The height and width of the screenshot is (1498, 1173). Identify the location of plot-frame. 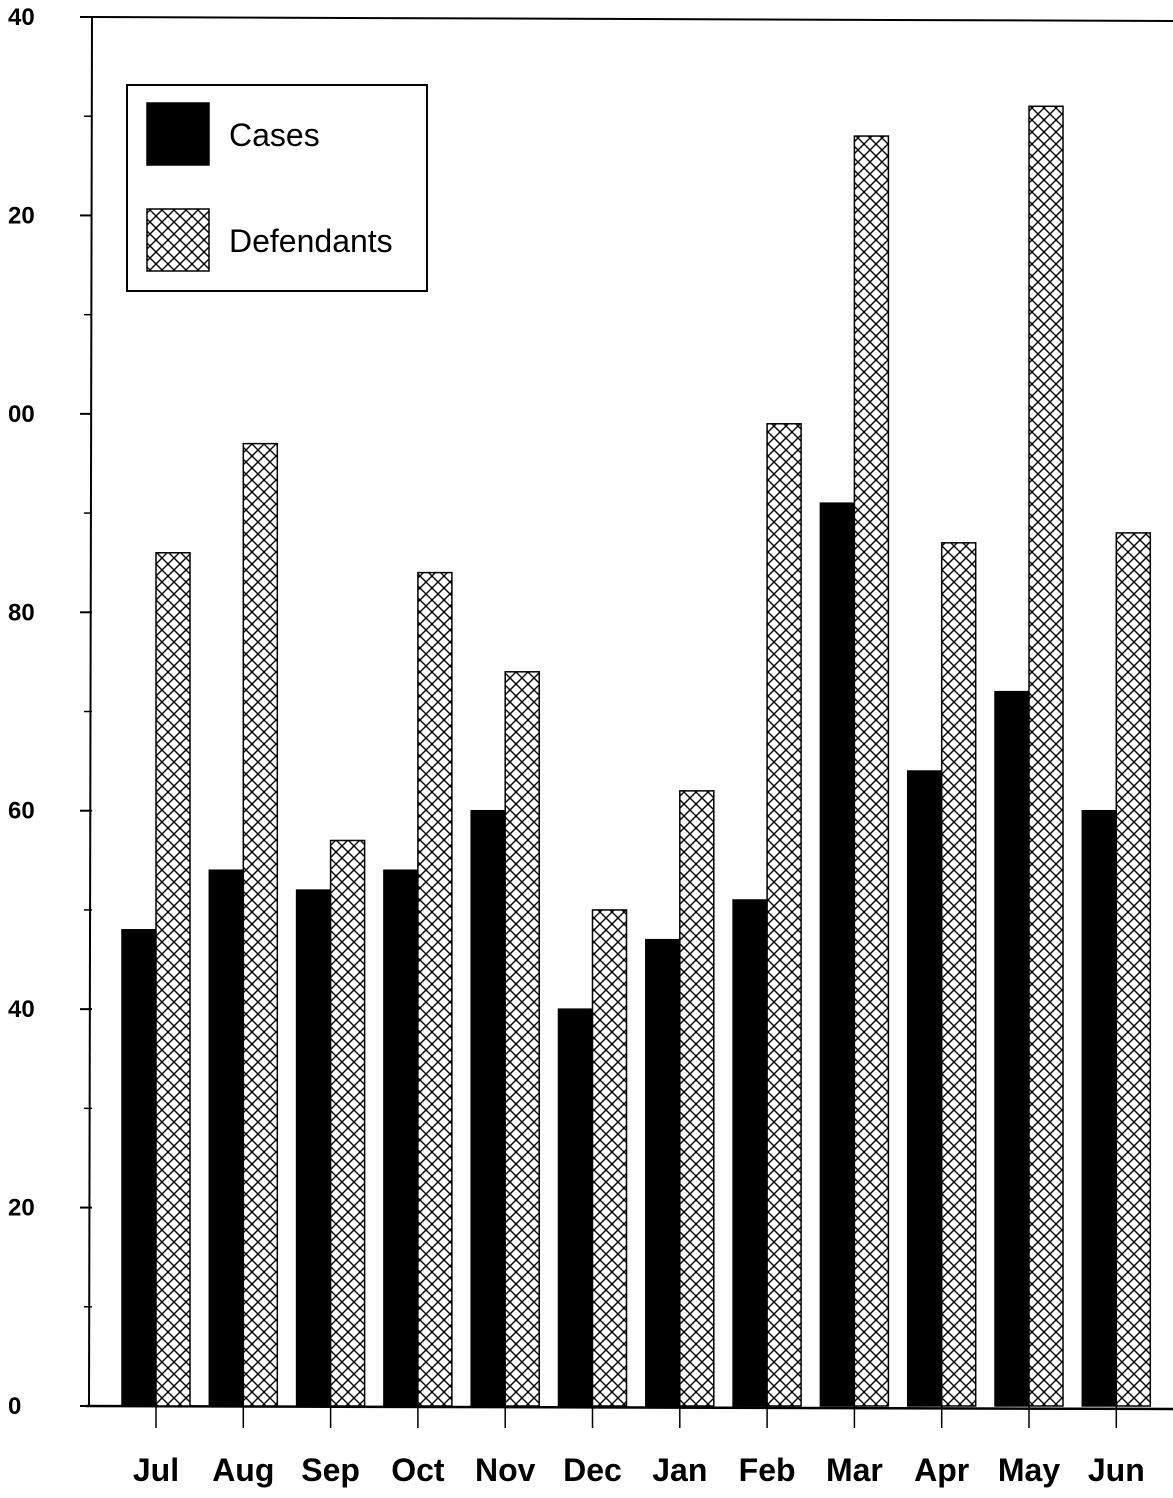
(632, 19).